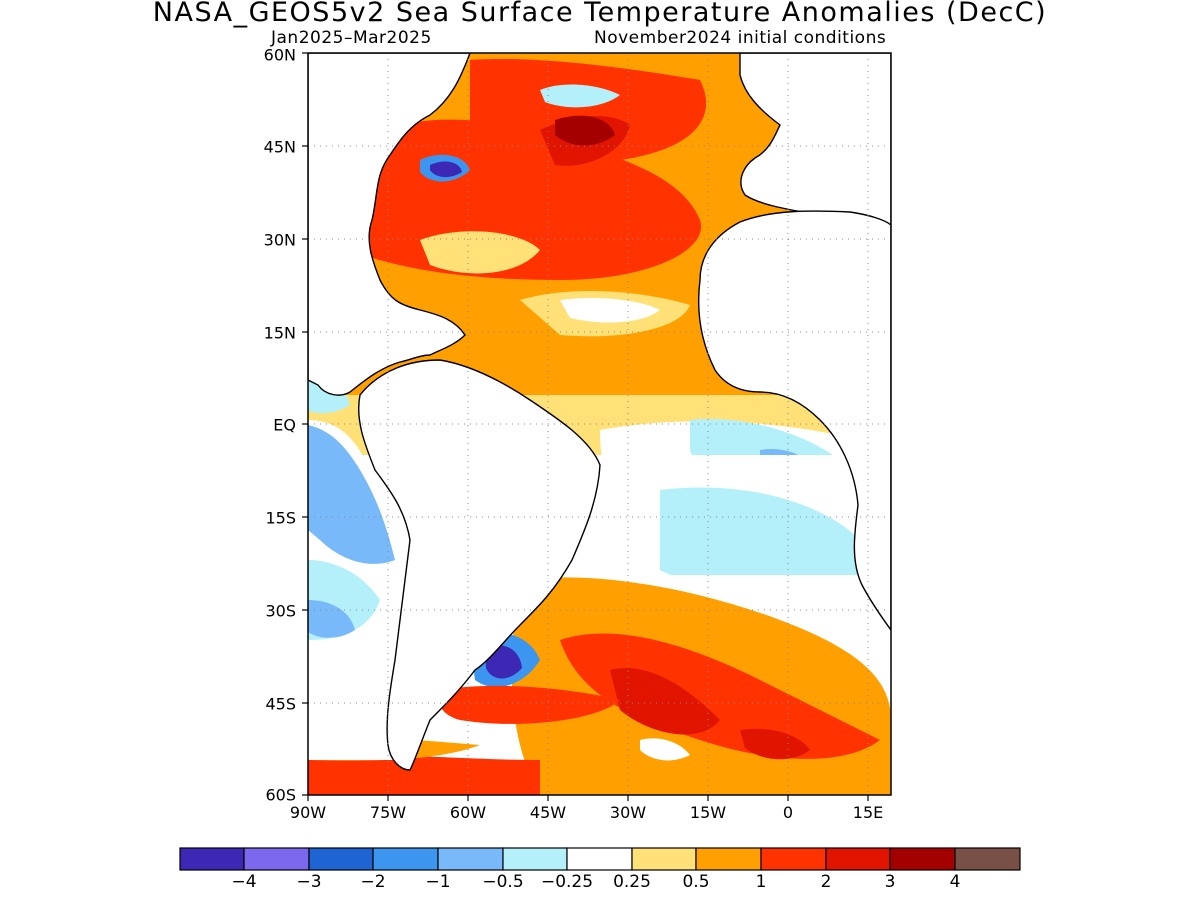  What do you see at coordinates (890, 882) in the screenshot?
I see `colorbar-label: 3` at bounding box center [890, 882].